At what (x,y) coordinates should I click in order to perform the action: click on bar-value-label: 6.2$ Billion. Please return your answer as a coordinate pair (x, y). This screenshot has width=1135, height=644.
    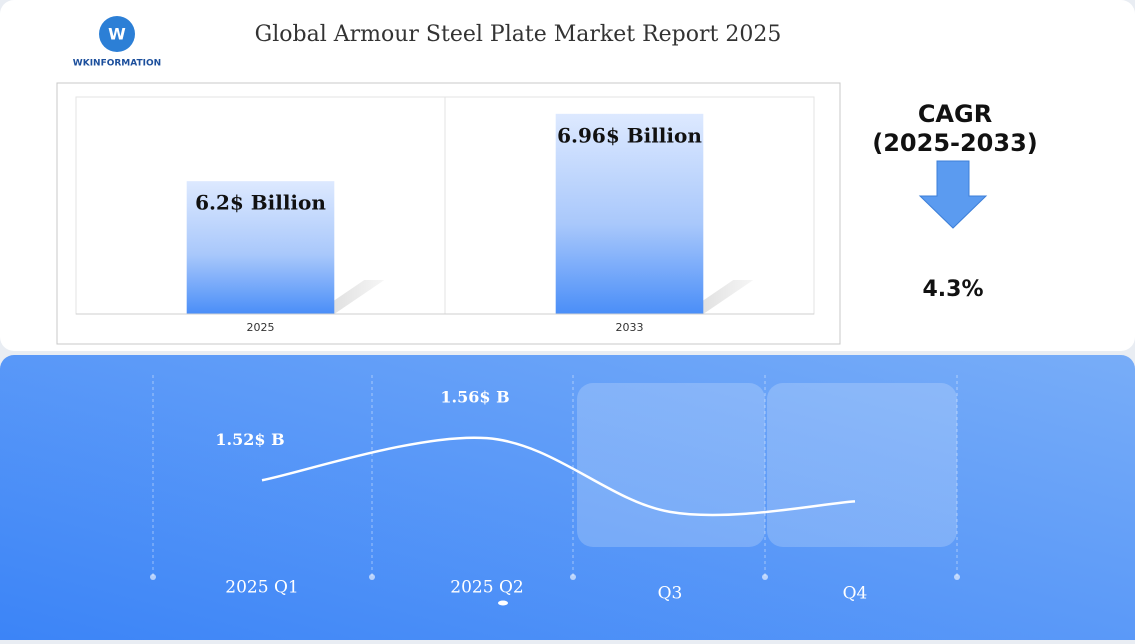
    Looking at the image, I should click on (260, 203).